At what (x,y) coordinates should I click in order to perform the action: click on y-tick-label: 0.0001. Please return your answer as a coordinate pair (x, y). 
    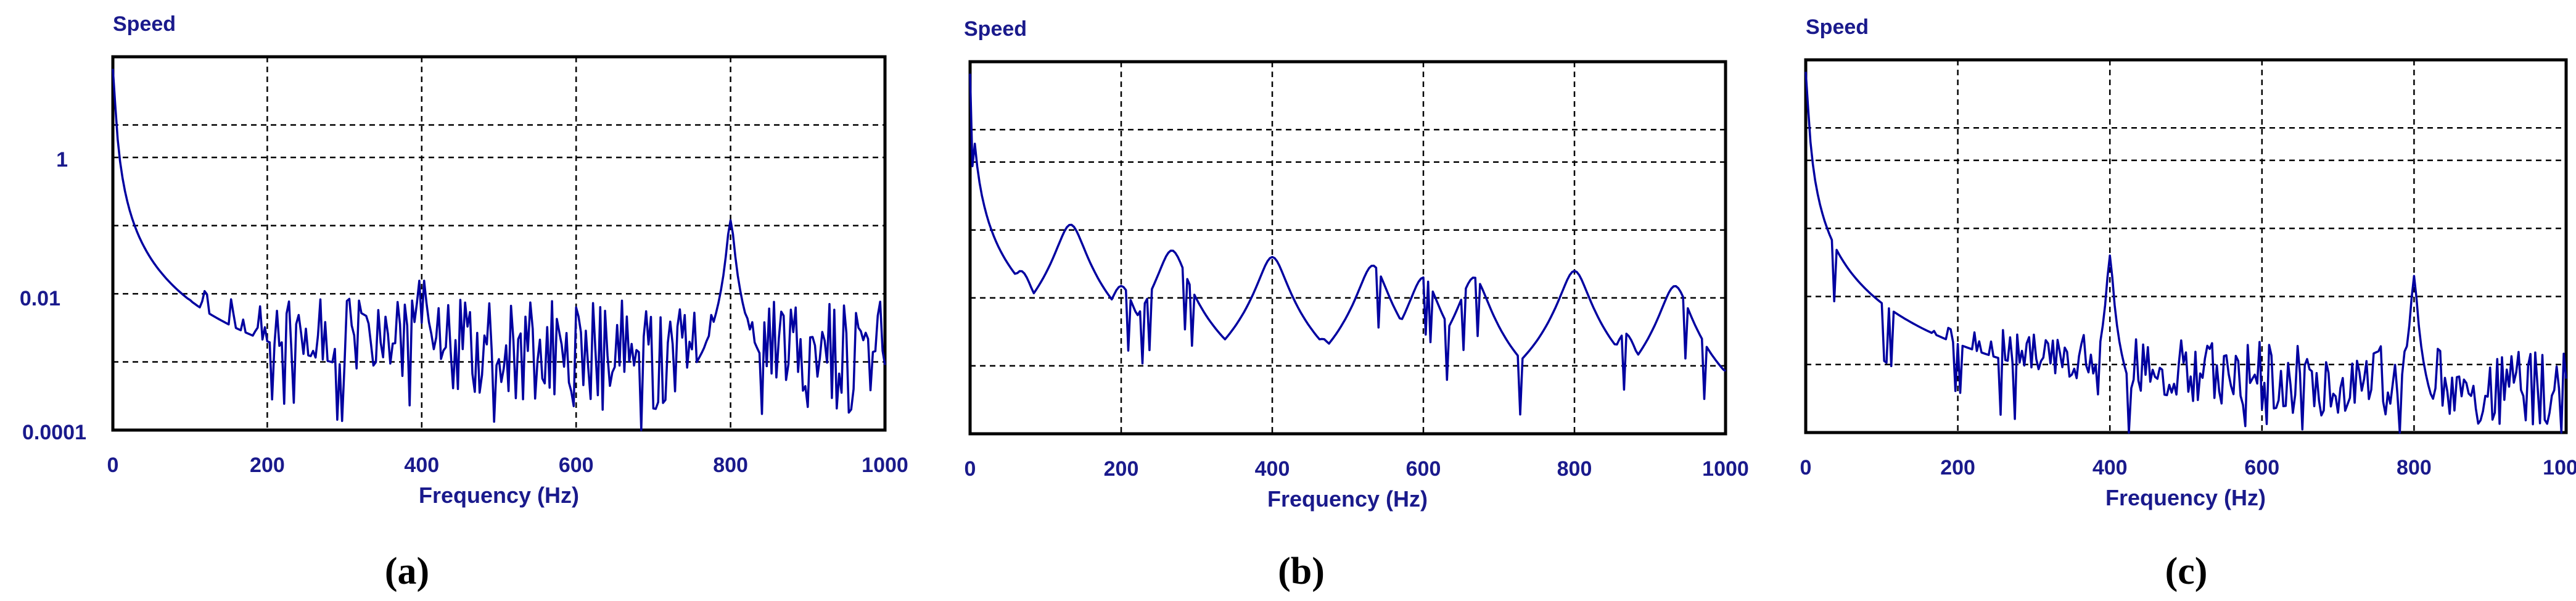
    Looking at the image, I should click on (54, 432).